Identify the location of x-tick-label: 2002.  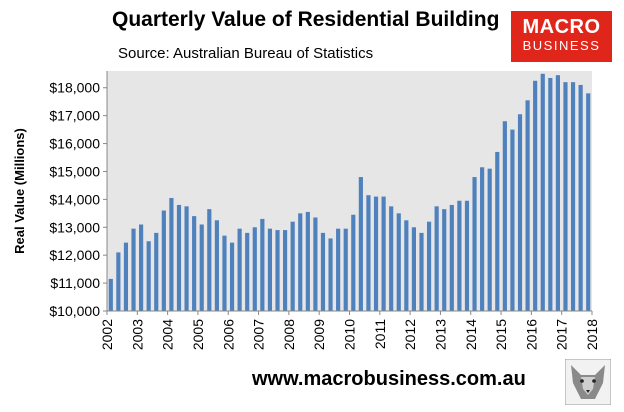
(107, 334).